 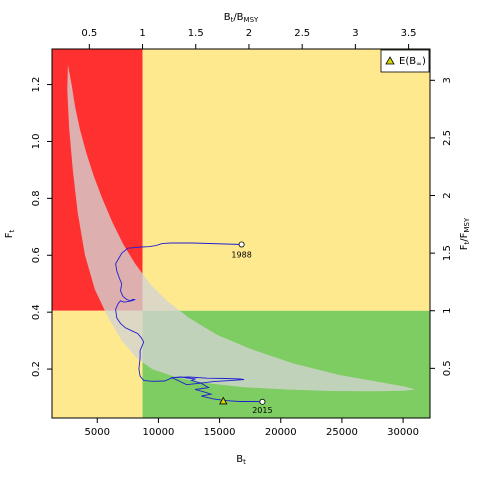 I want to click on legend-label: E(B∞), so click(x=412, y=62).